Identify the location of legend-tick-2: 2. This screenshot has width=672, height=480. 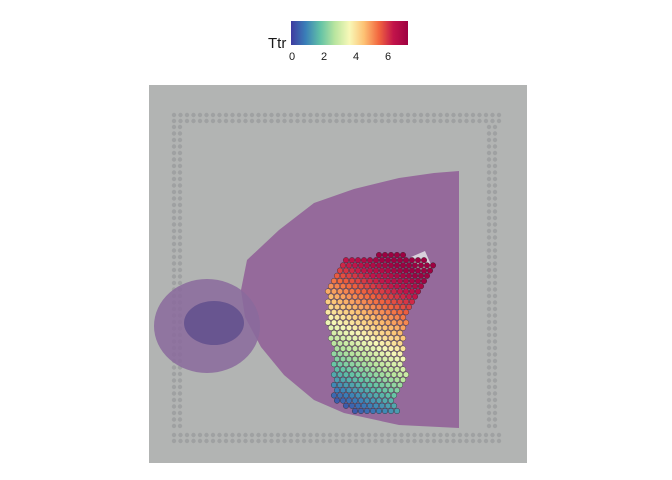
(324, 57).